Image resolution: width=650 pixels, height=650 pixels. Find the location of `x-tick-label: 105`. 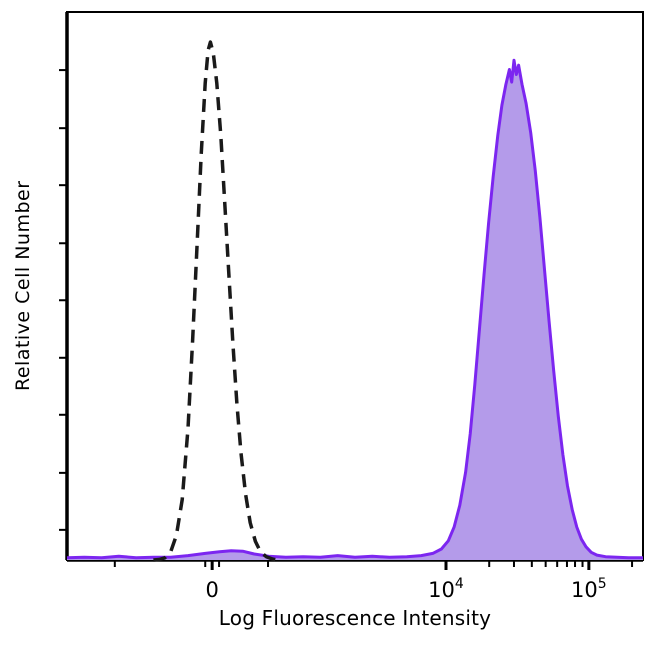

x-tick-label: 105 is located at coordinates (589, 589).